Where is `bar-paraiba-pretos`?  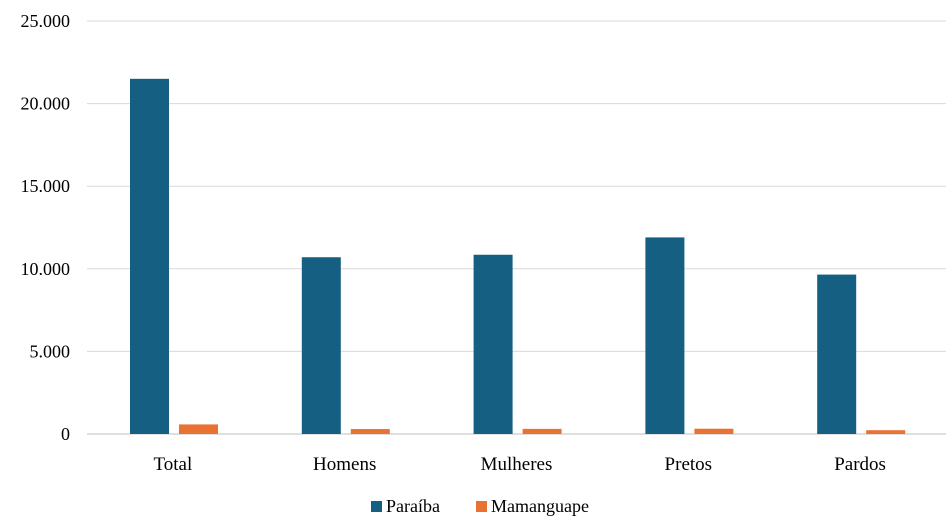
bar-paraiba-pretos is located at coordinates (665, 335).